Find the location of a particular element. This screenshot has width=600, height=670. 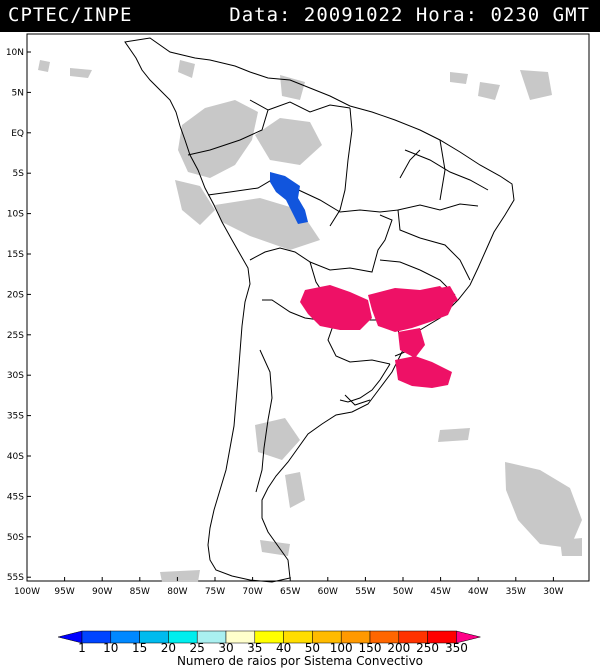

storm-blue is located at coordinates (289, 198).